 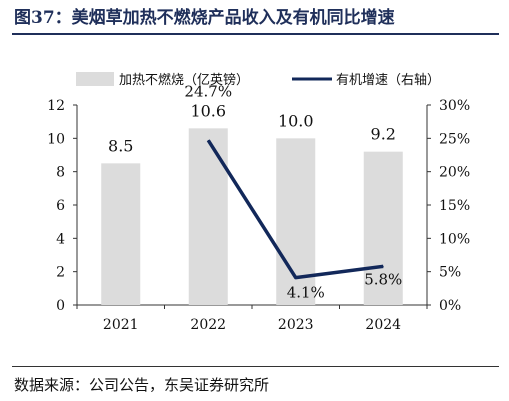 I want to click on growth-value-label: 4.1%, so click(x=306, y=293).